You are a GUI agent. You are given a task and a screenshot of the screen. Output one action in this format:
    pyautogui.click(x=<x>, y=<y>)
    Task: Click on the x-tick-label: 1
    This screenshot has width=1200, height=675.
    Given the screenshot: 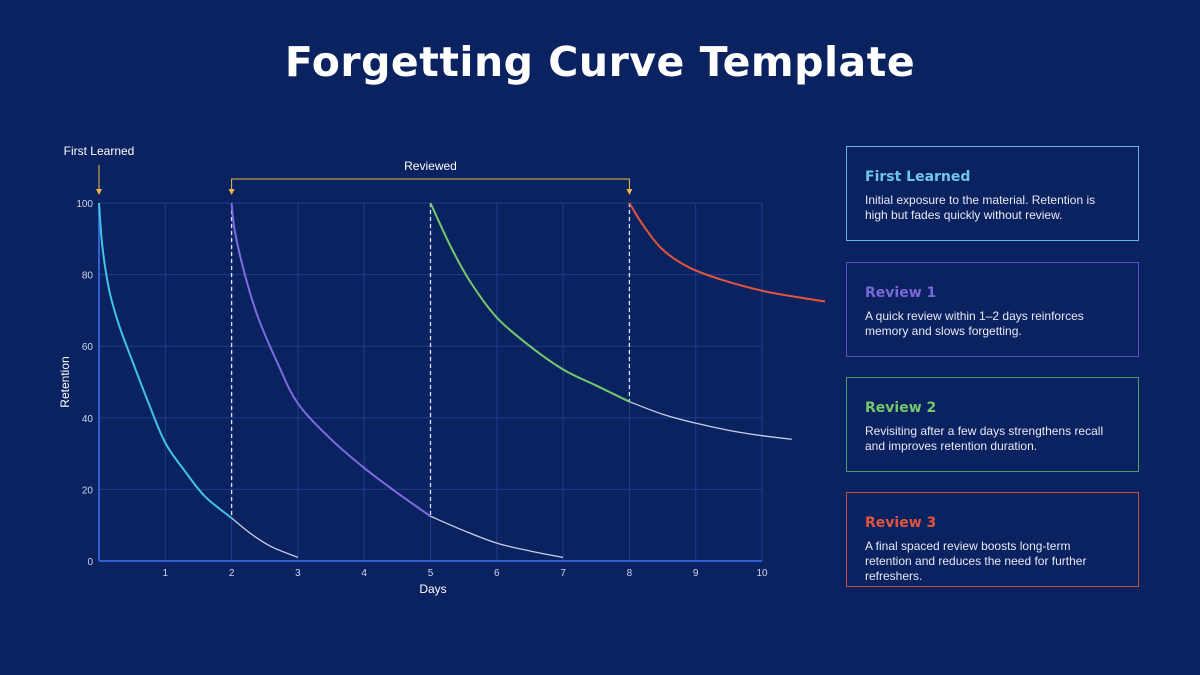 What is the action you would take?
    pyautogui.click(x=166, y=573)
    